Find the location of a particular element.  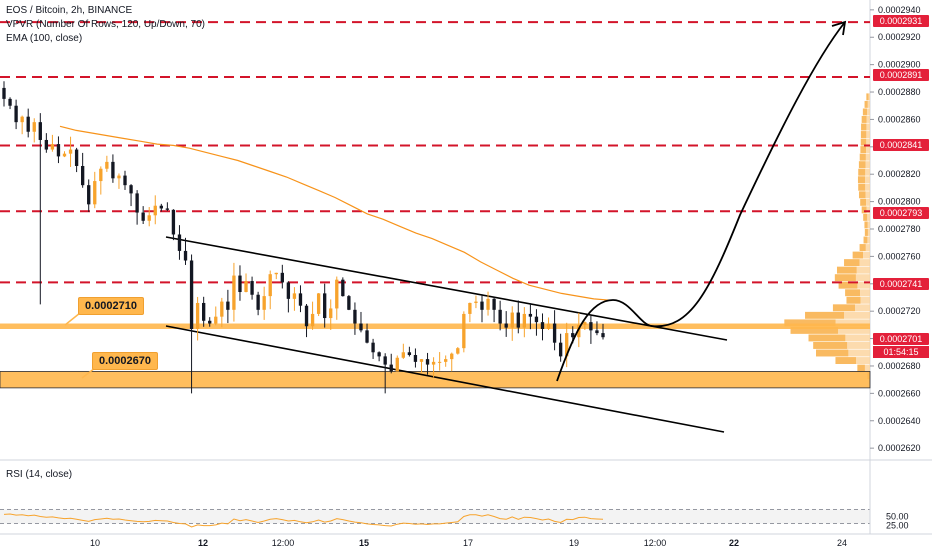

price-tick-label: 0.0002660 is located at coordinates (899, 393).